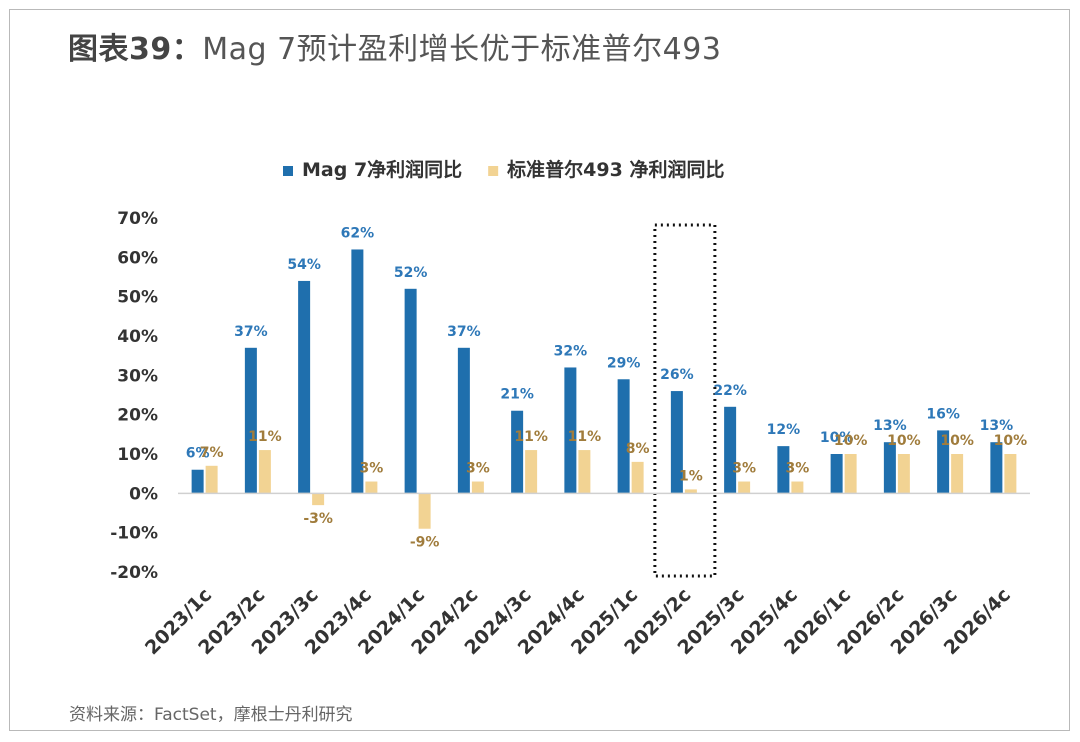 The height and width of the screenshot is (742, 1080). What do you see at coordinates (134, 573) in the screenshot?
I see `y-tick-label: -20%` at bounding box center [134, 573].